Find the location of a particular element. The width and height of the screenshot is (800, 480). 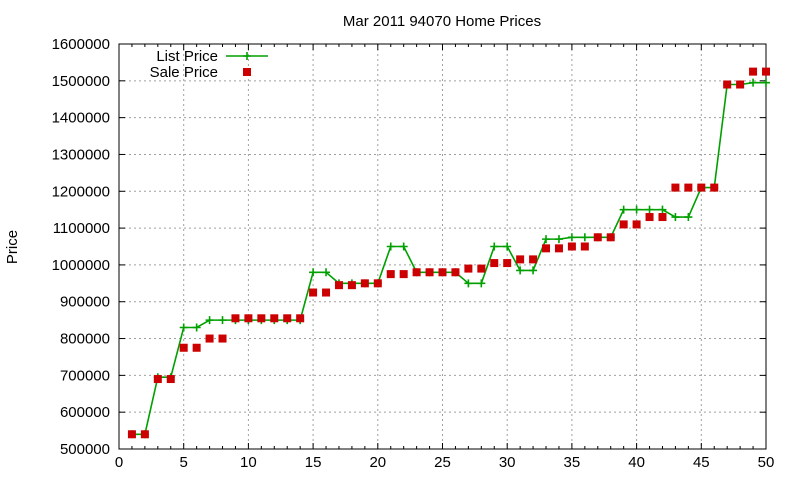

legend-label: Sale Price is located at coordinates (184, 72).